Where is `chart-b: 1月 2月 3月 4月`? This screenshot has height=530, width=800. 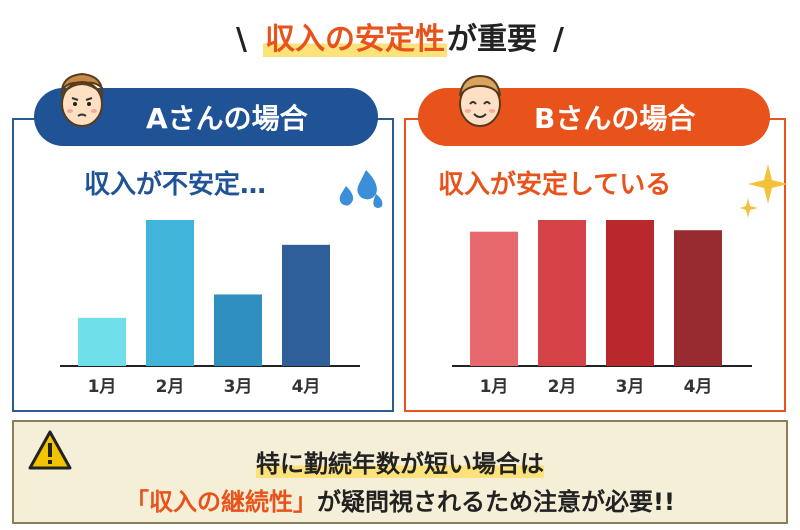
chart-b: 1月 2月 3月 4月 is located at coordinates (602, 308).